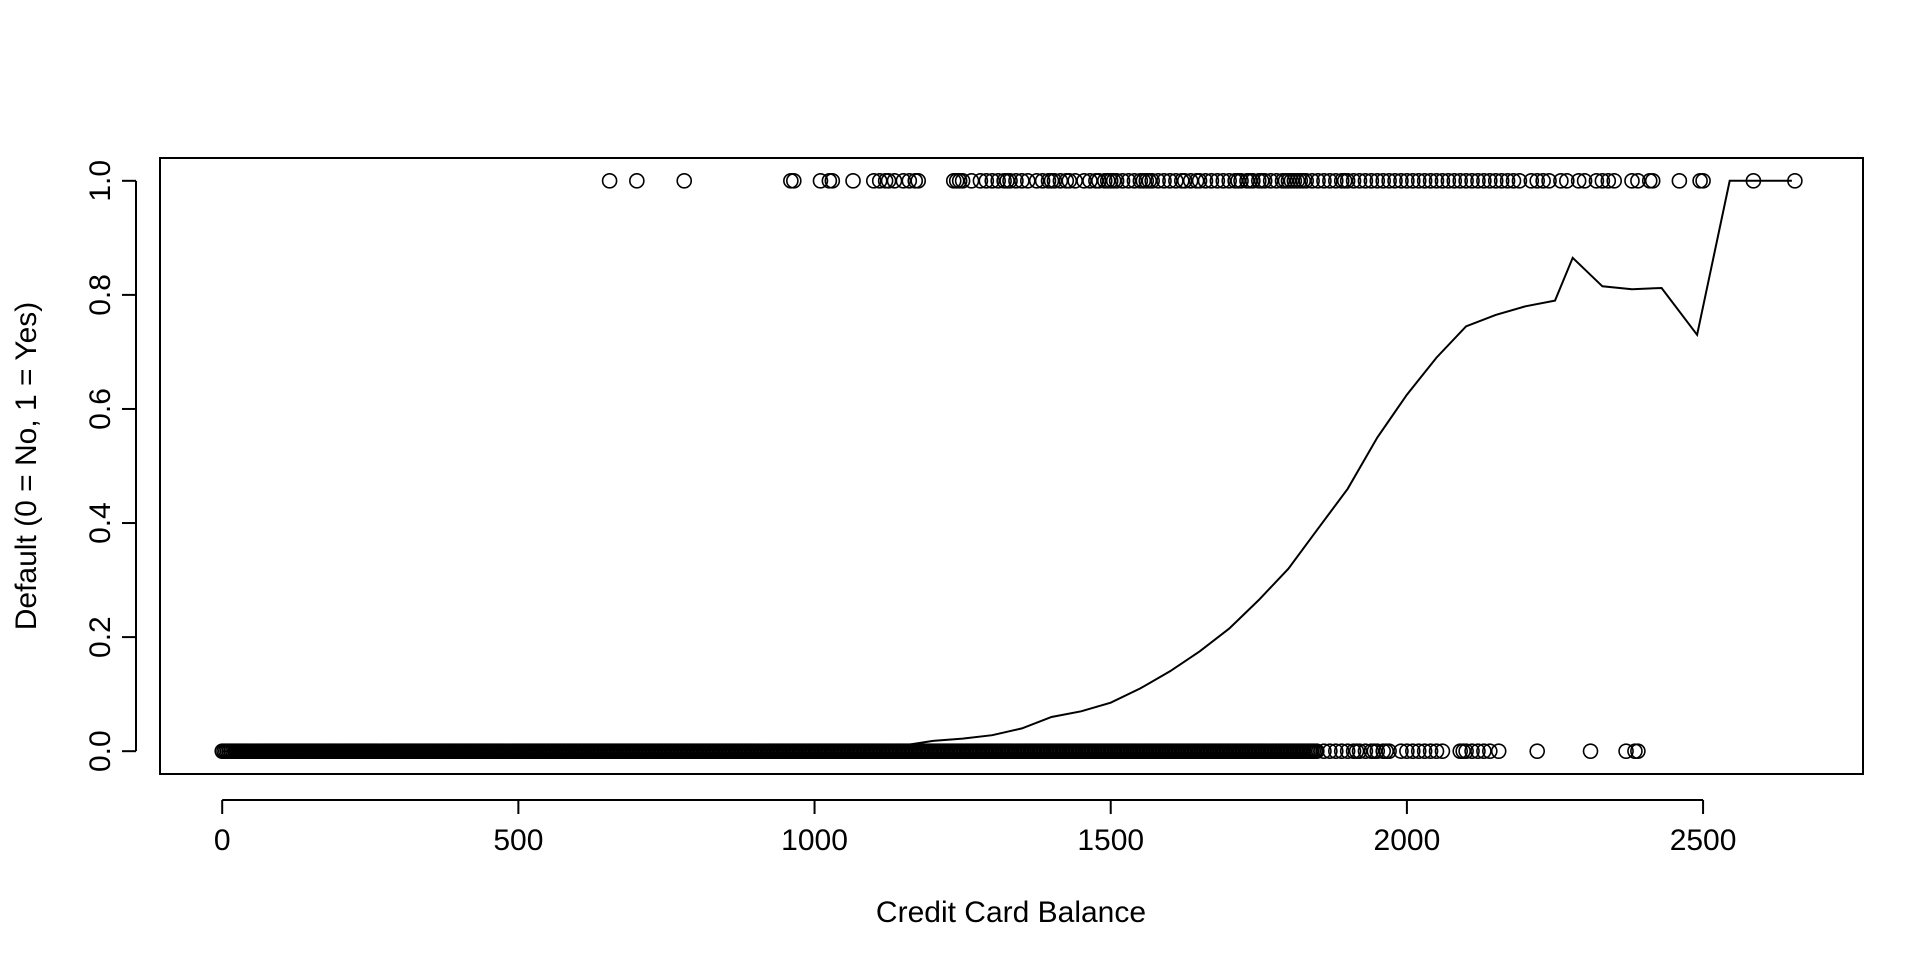 The height and width of the screenshot is (960, 1920). What do you see at coordinates (1407, 840) in the screenshot?
I see `x-tick-label: 2000` at bounding box center [1407, 840].